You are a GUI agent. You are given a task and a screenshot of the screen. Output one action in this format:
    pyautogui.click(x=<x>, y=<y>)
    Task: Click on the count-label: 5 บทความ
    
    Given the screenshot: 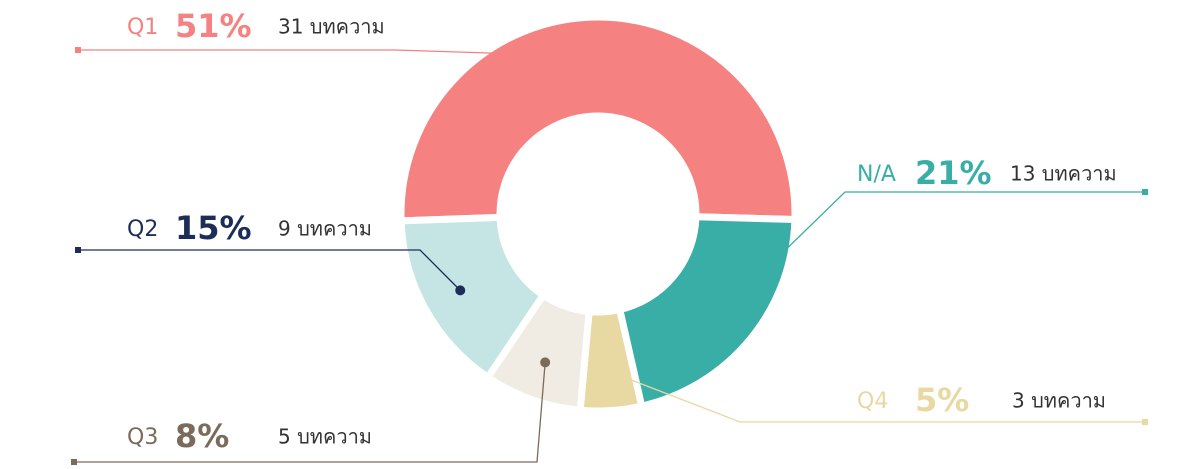 What is the action you would take?
    pyautogui.click(x=325, y=437)
    